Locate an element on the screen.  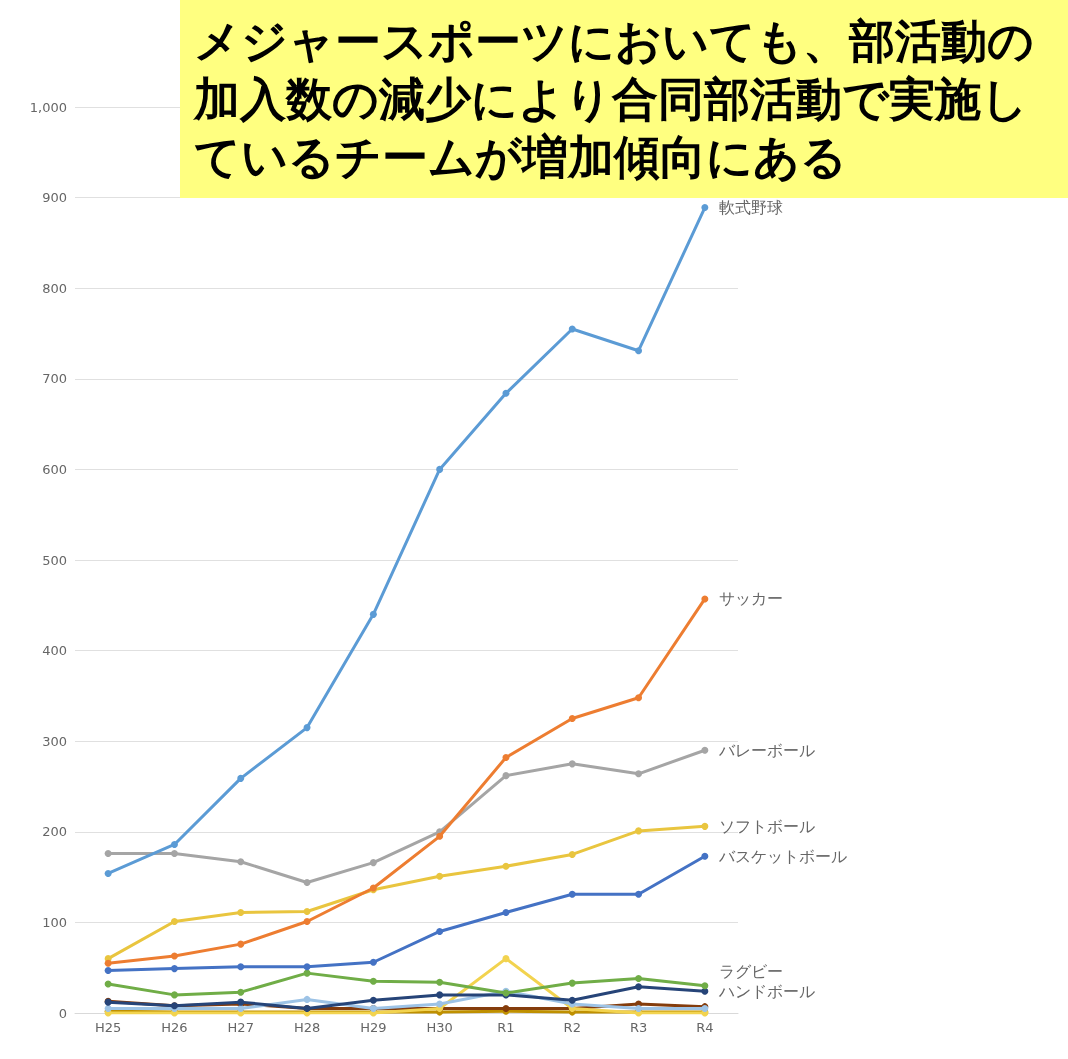
x-tick-label: H25 is located at coordinates (108, 1027).